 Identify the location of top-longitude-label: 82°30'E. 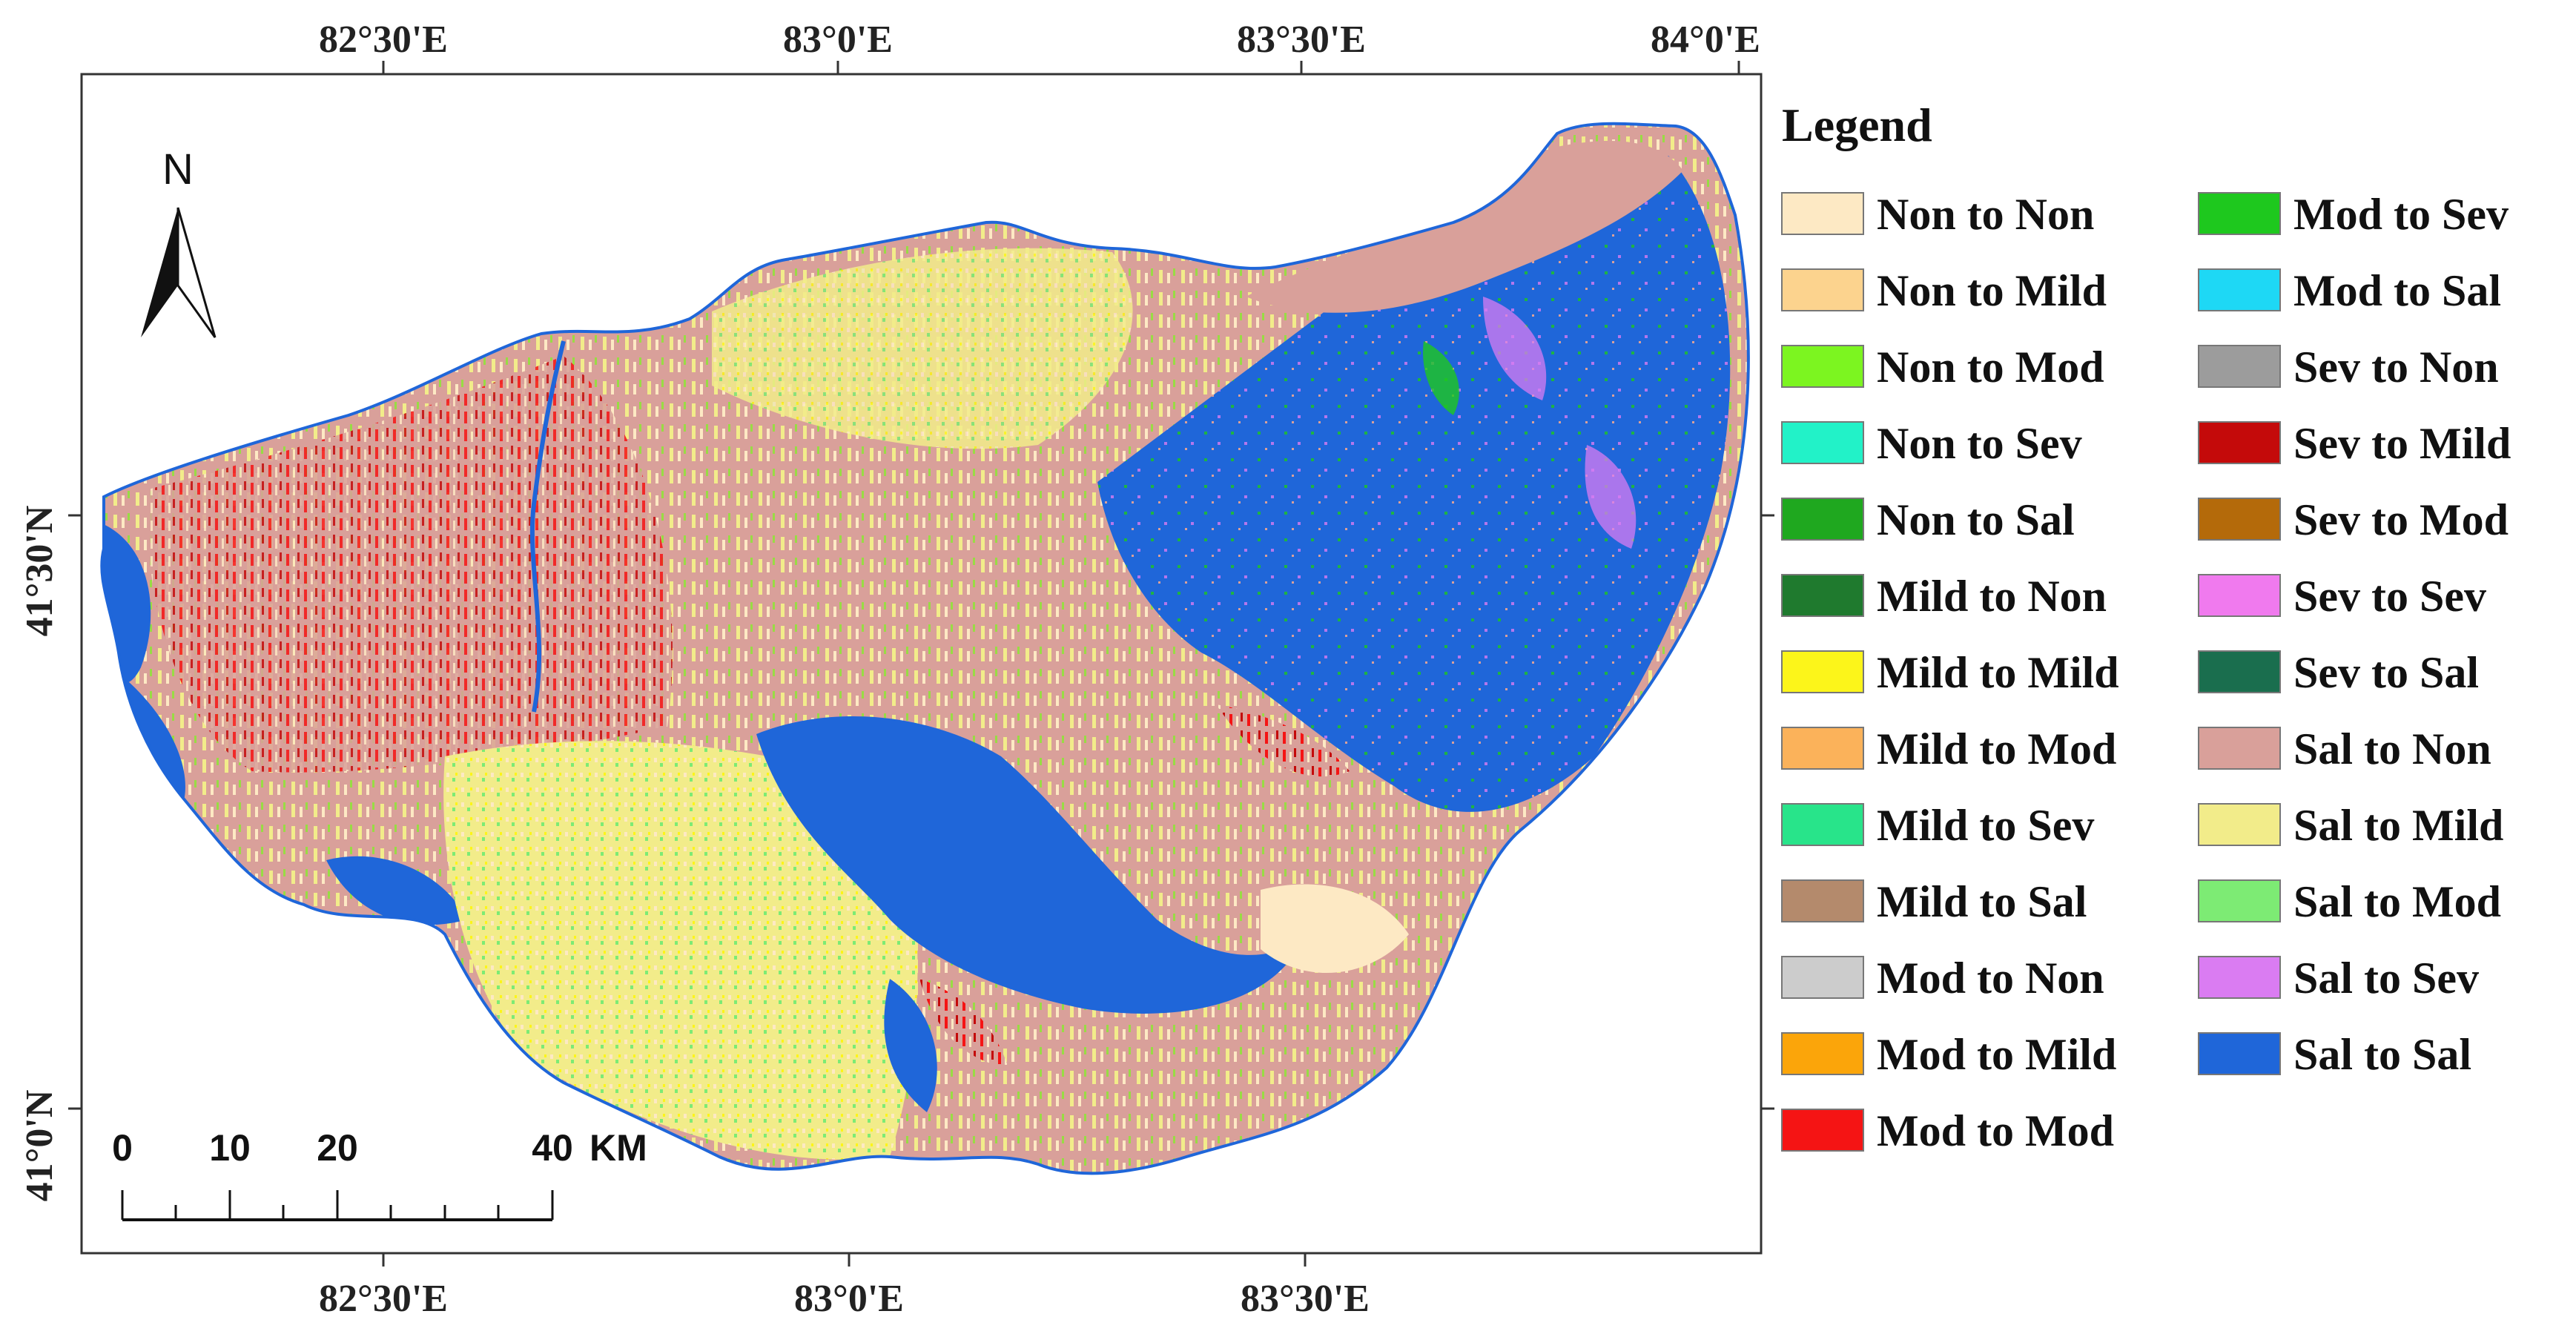
(384, 40).